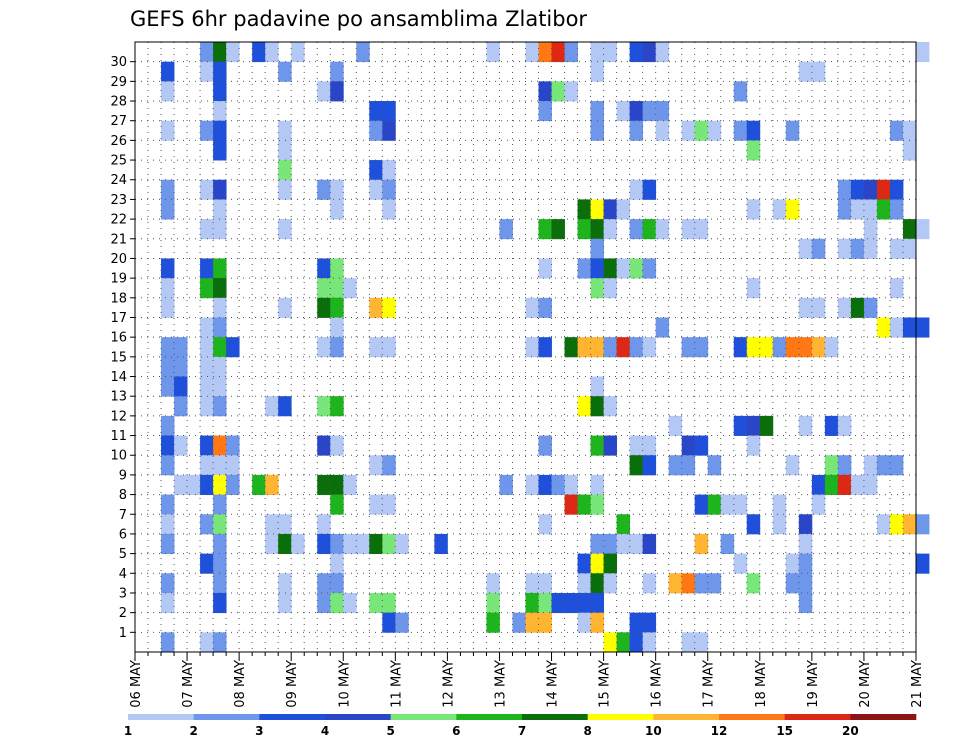 The height and width of the screenshot is (742, 960). I want to click on colorbar-label: 15, so click(784, 731).